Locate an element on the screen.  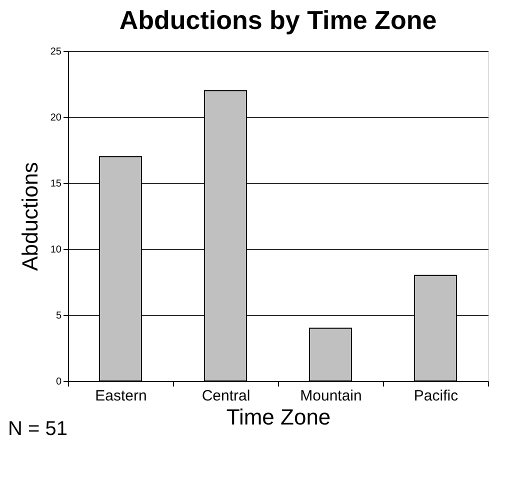
y-axis-title: Abductions is located at coordinates (29, 216).